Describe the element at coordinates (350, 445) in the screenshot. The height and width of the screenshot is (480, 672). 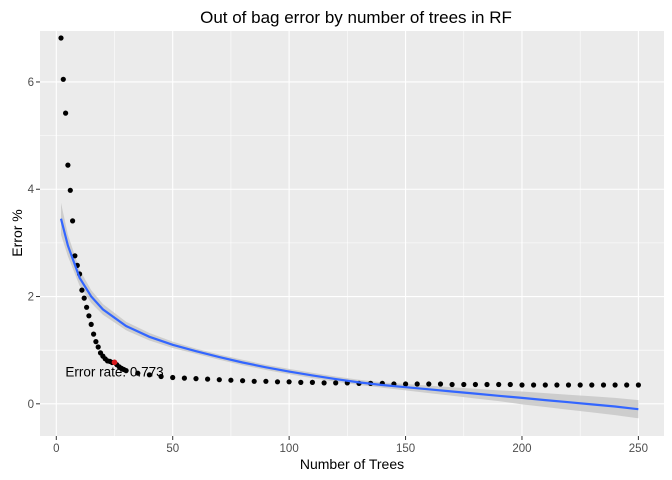
I see `x-axis-ticks: 0 50 100 150 200 250` at that location.